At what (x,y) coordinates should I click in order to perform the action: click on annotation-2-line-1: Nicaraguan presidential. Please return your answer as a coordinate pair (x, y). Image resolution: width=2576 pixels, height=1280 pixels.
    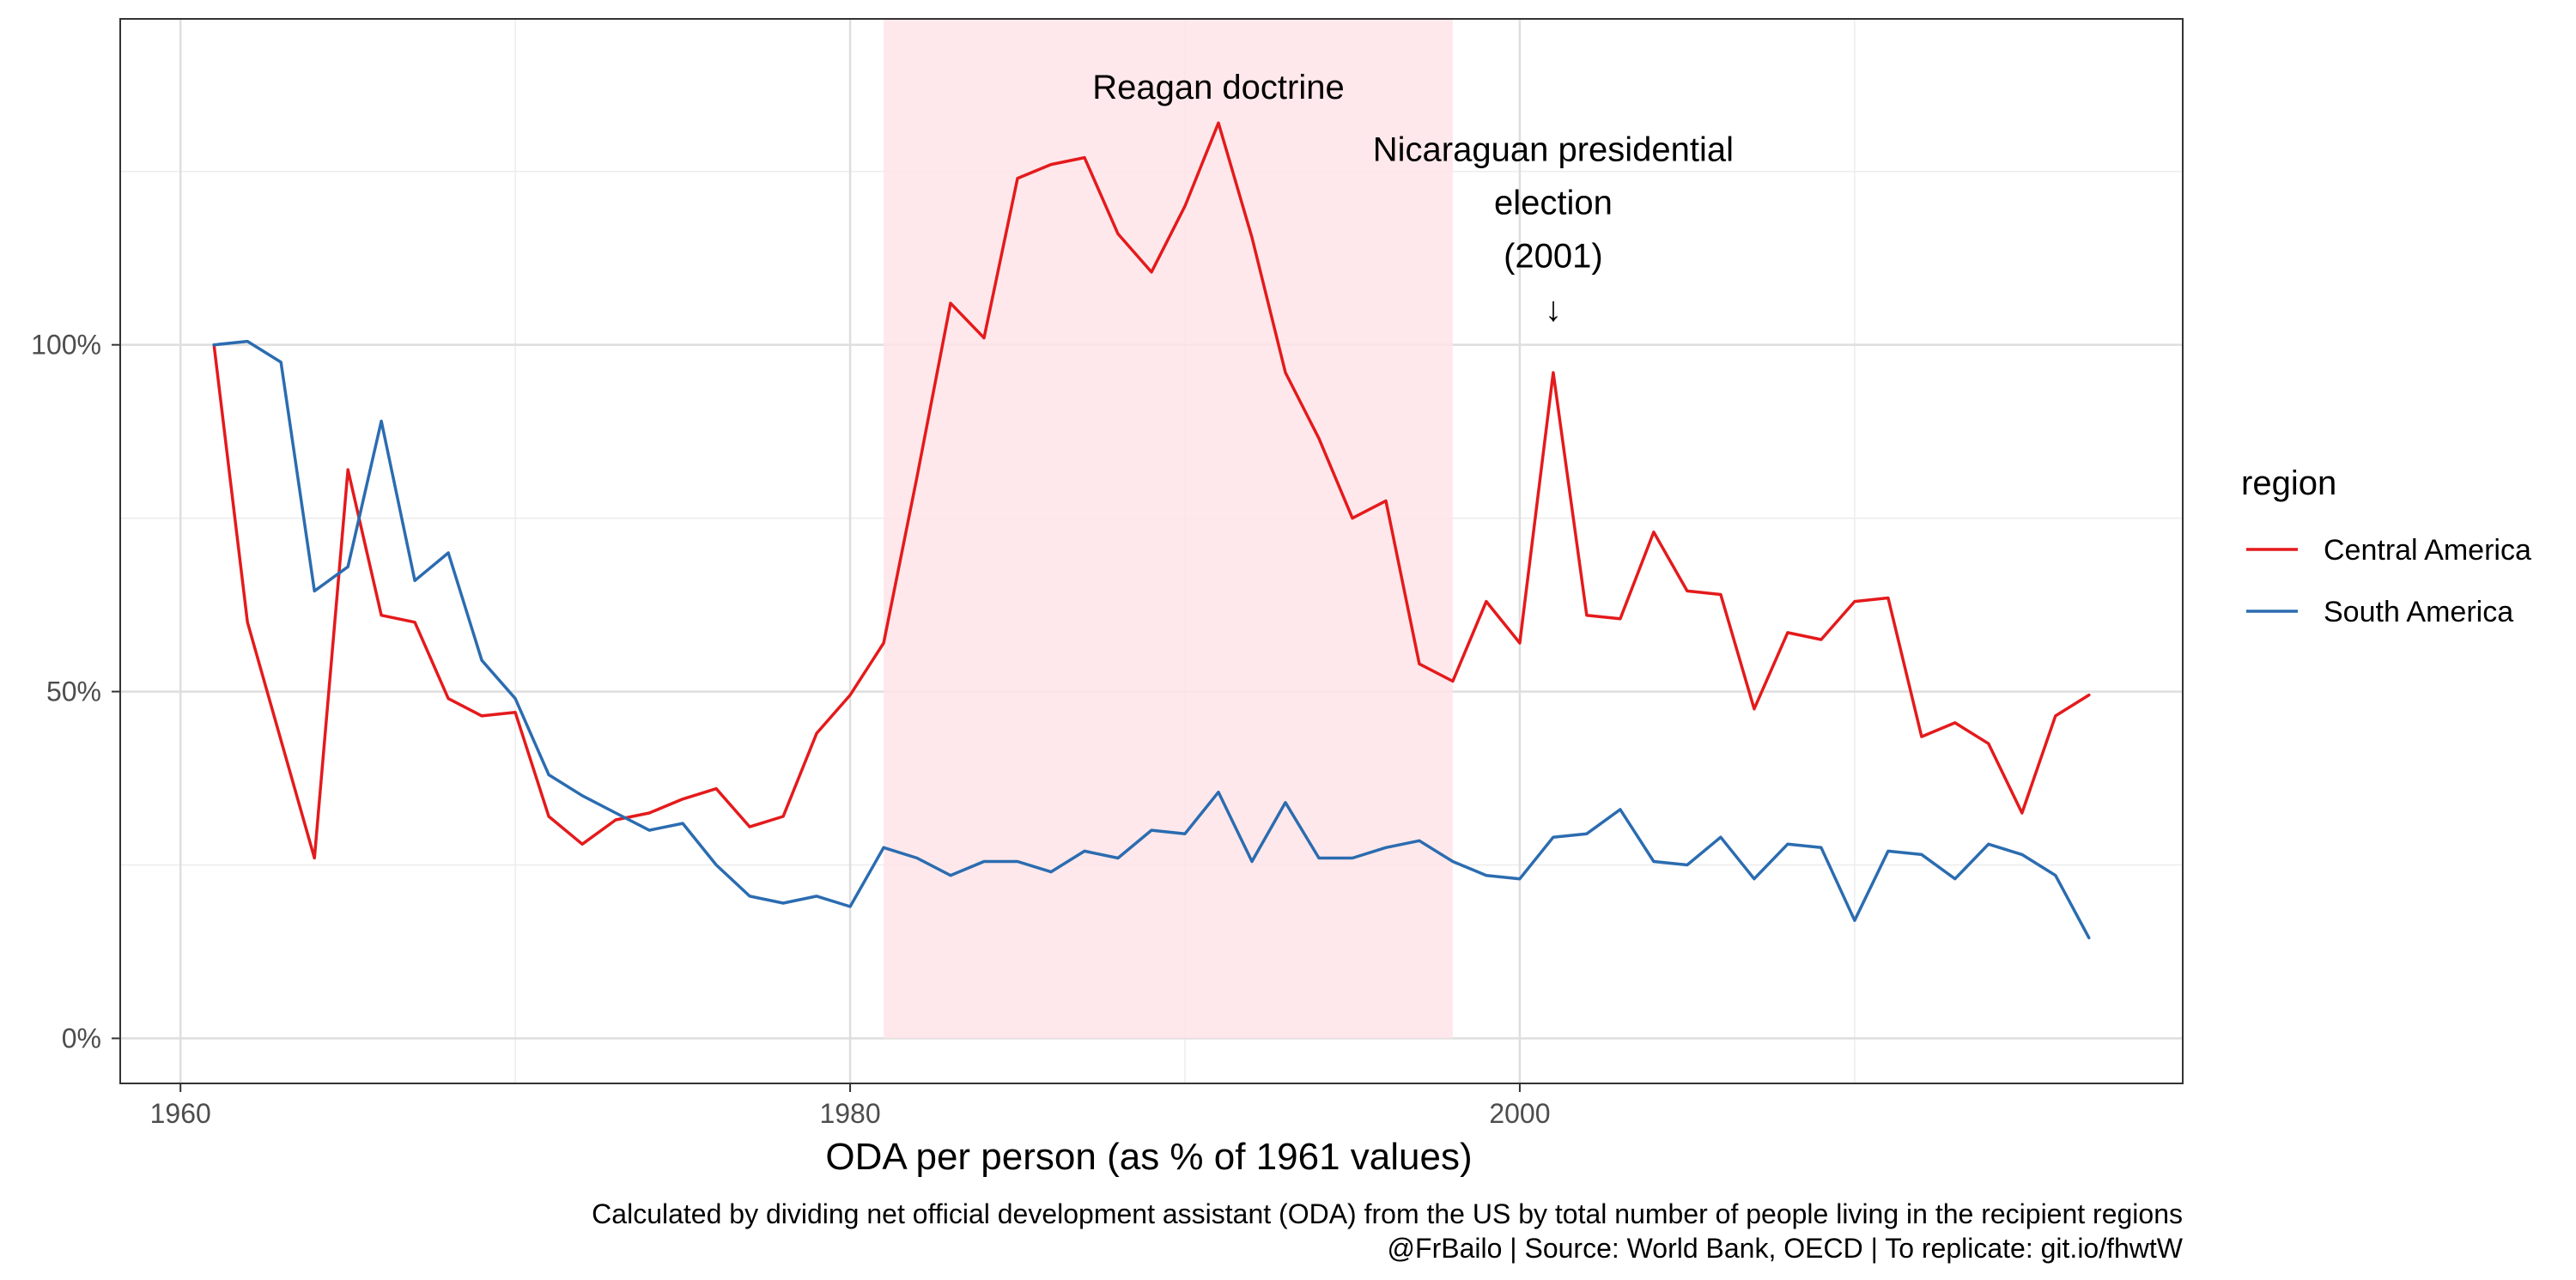
    Looking at the image, I should click on (1554, 150).